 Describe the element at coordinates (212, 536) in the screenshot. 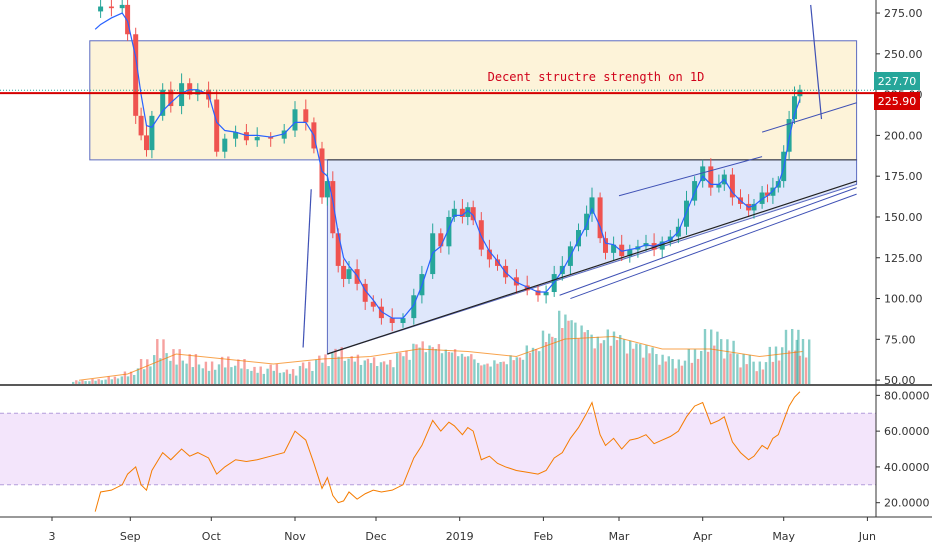

I see `x-tick-label: Oct` at that location.